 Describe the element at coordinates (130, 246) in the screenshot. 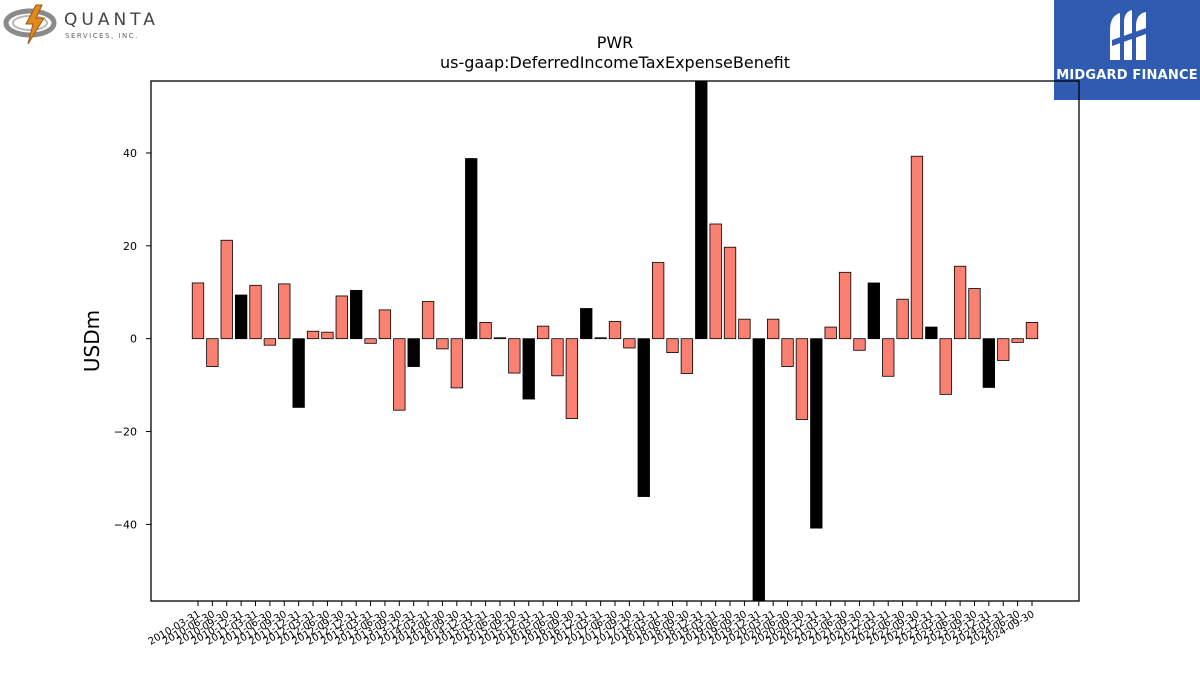

I see `y-tick-label: 20` at that location.